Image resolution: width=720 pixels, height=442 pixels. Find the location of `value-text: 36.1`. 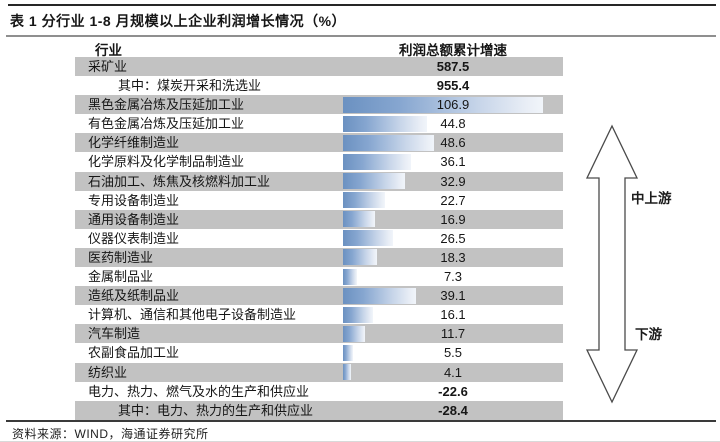

value-text: 36.1 is located at coordinates (453, 162).